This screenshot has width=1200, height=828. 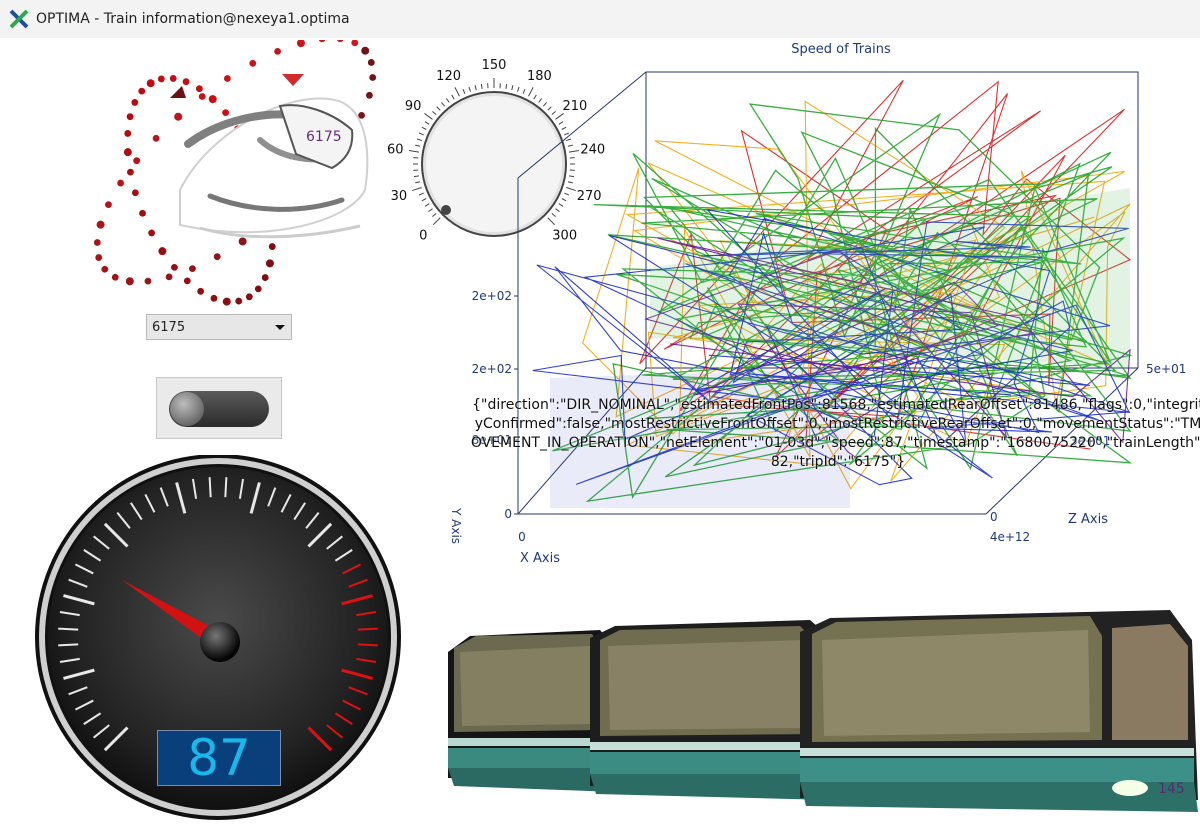 What do you see at coordinates (492, 369) in the screenshot?
I see `y-tick-label: 2e+02` at bounding box center [492, 369].